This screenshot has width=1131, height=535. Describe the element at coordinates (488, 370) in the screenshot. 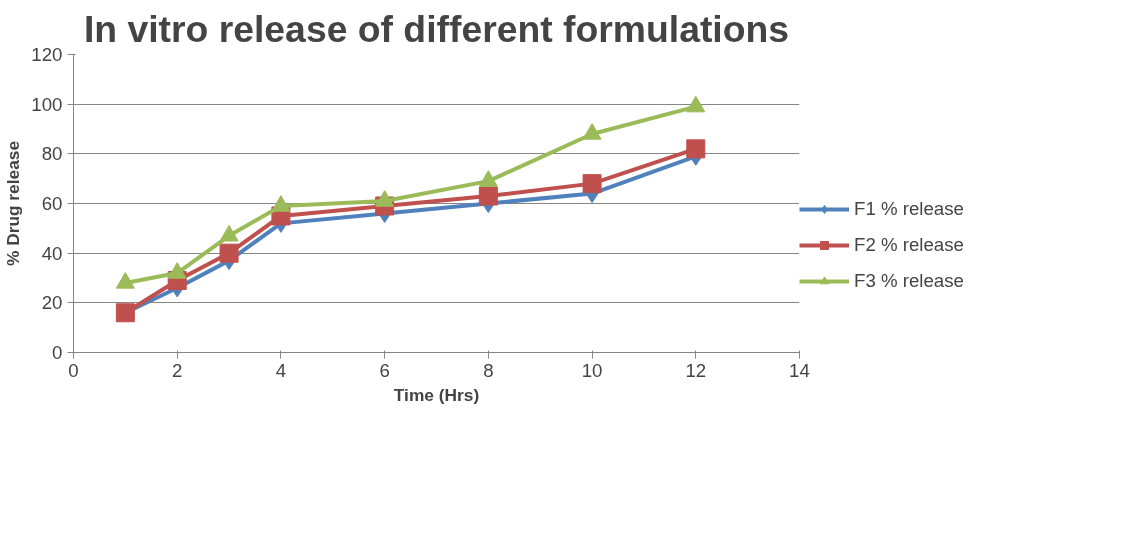

I see `x-tick-label: 8` at that location.